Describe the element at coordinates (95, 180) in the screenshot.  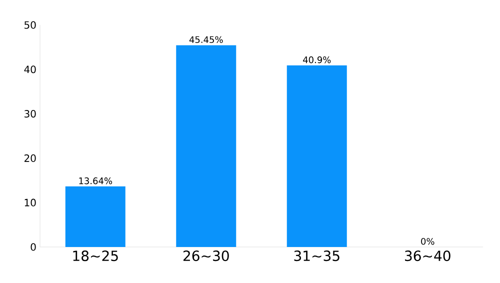
I see `data-label: 13.64%` at that location.